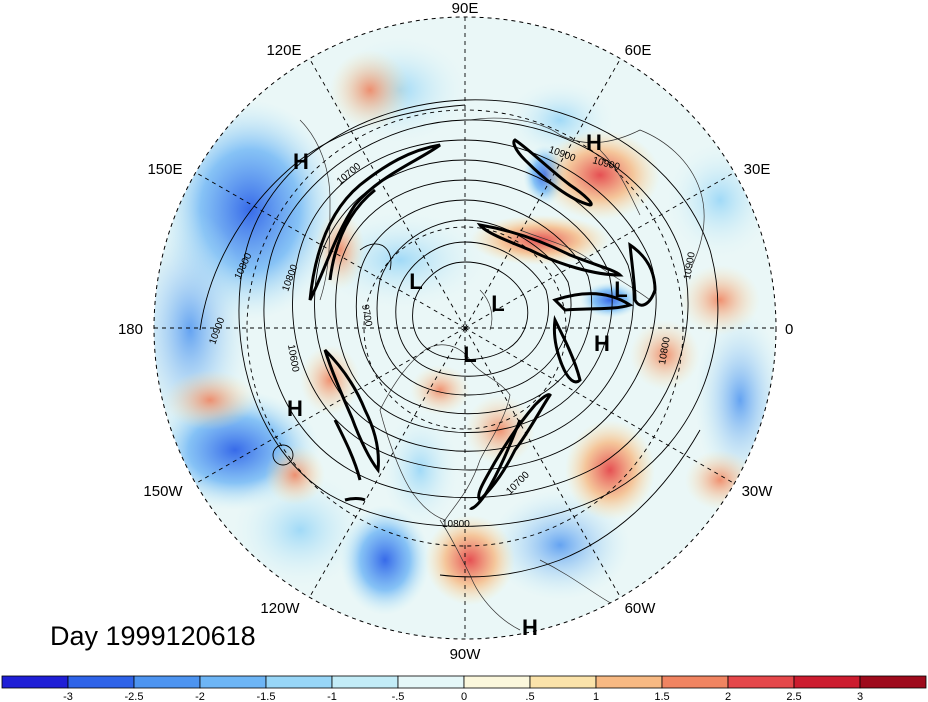  I want to click on lon-label-90e: 90E, so click(465, 8).